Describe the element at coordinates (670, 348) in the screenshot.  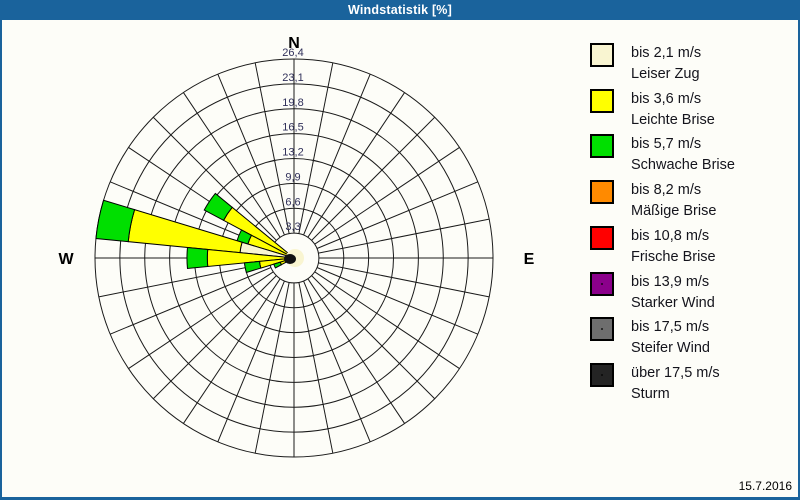
I see `legend-name-text: Steifer Wind` at that location.